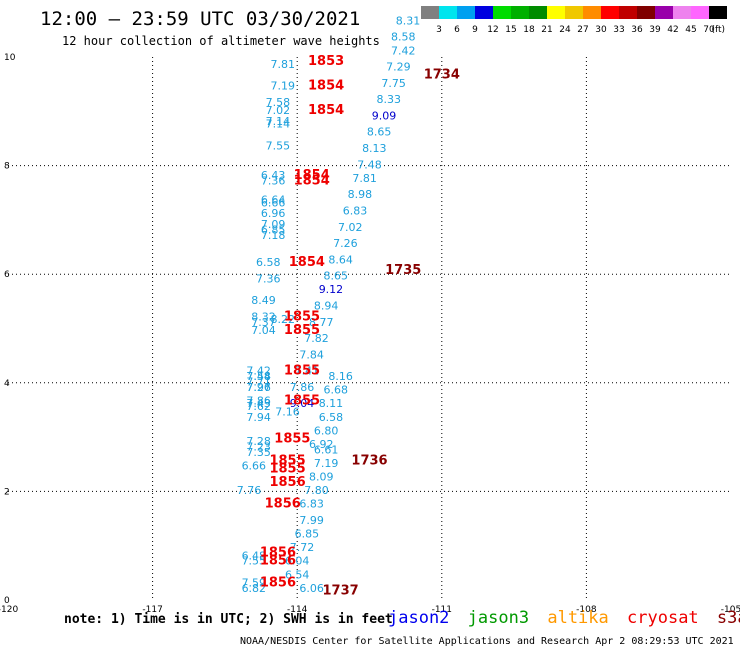  What do you see at coordinates (326, 463) in the screenshot?
I see `swh-value-label: 7.19` at bounding box center [326, 463].